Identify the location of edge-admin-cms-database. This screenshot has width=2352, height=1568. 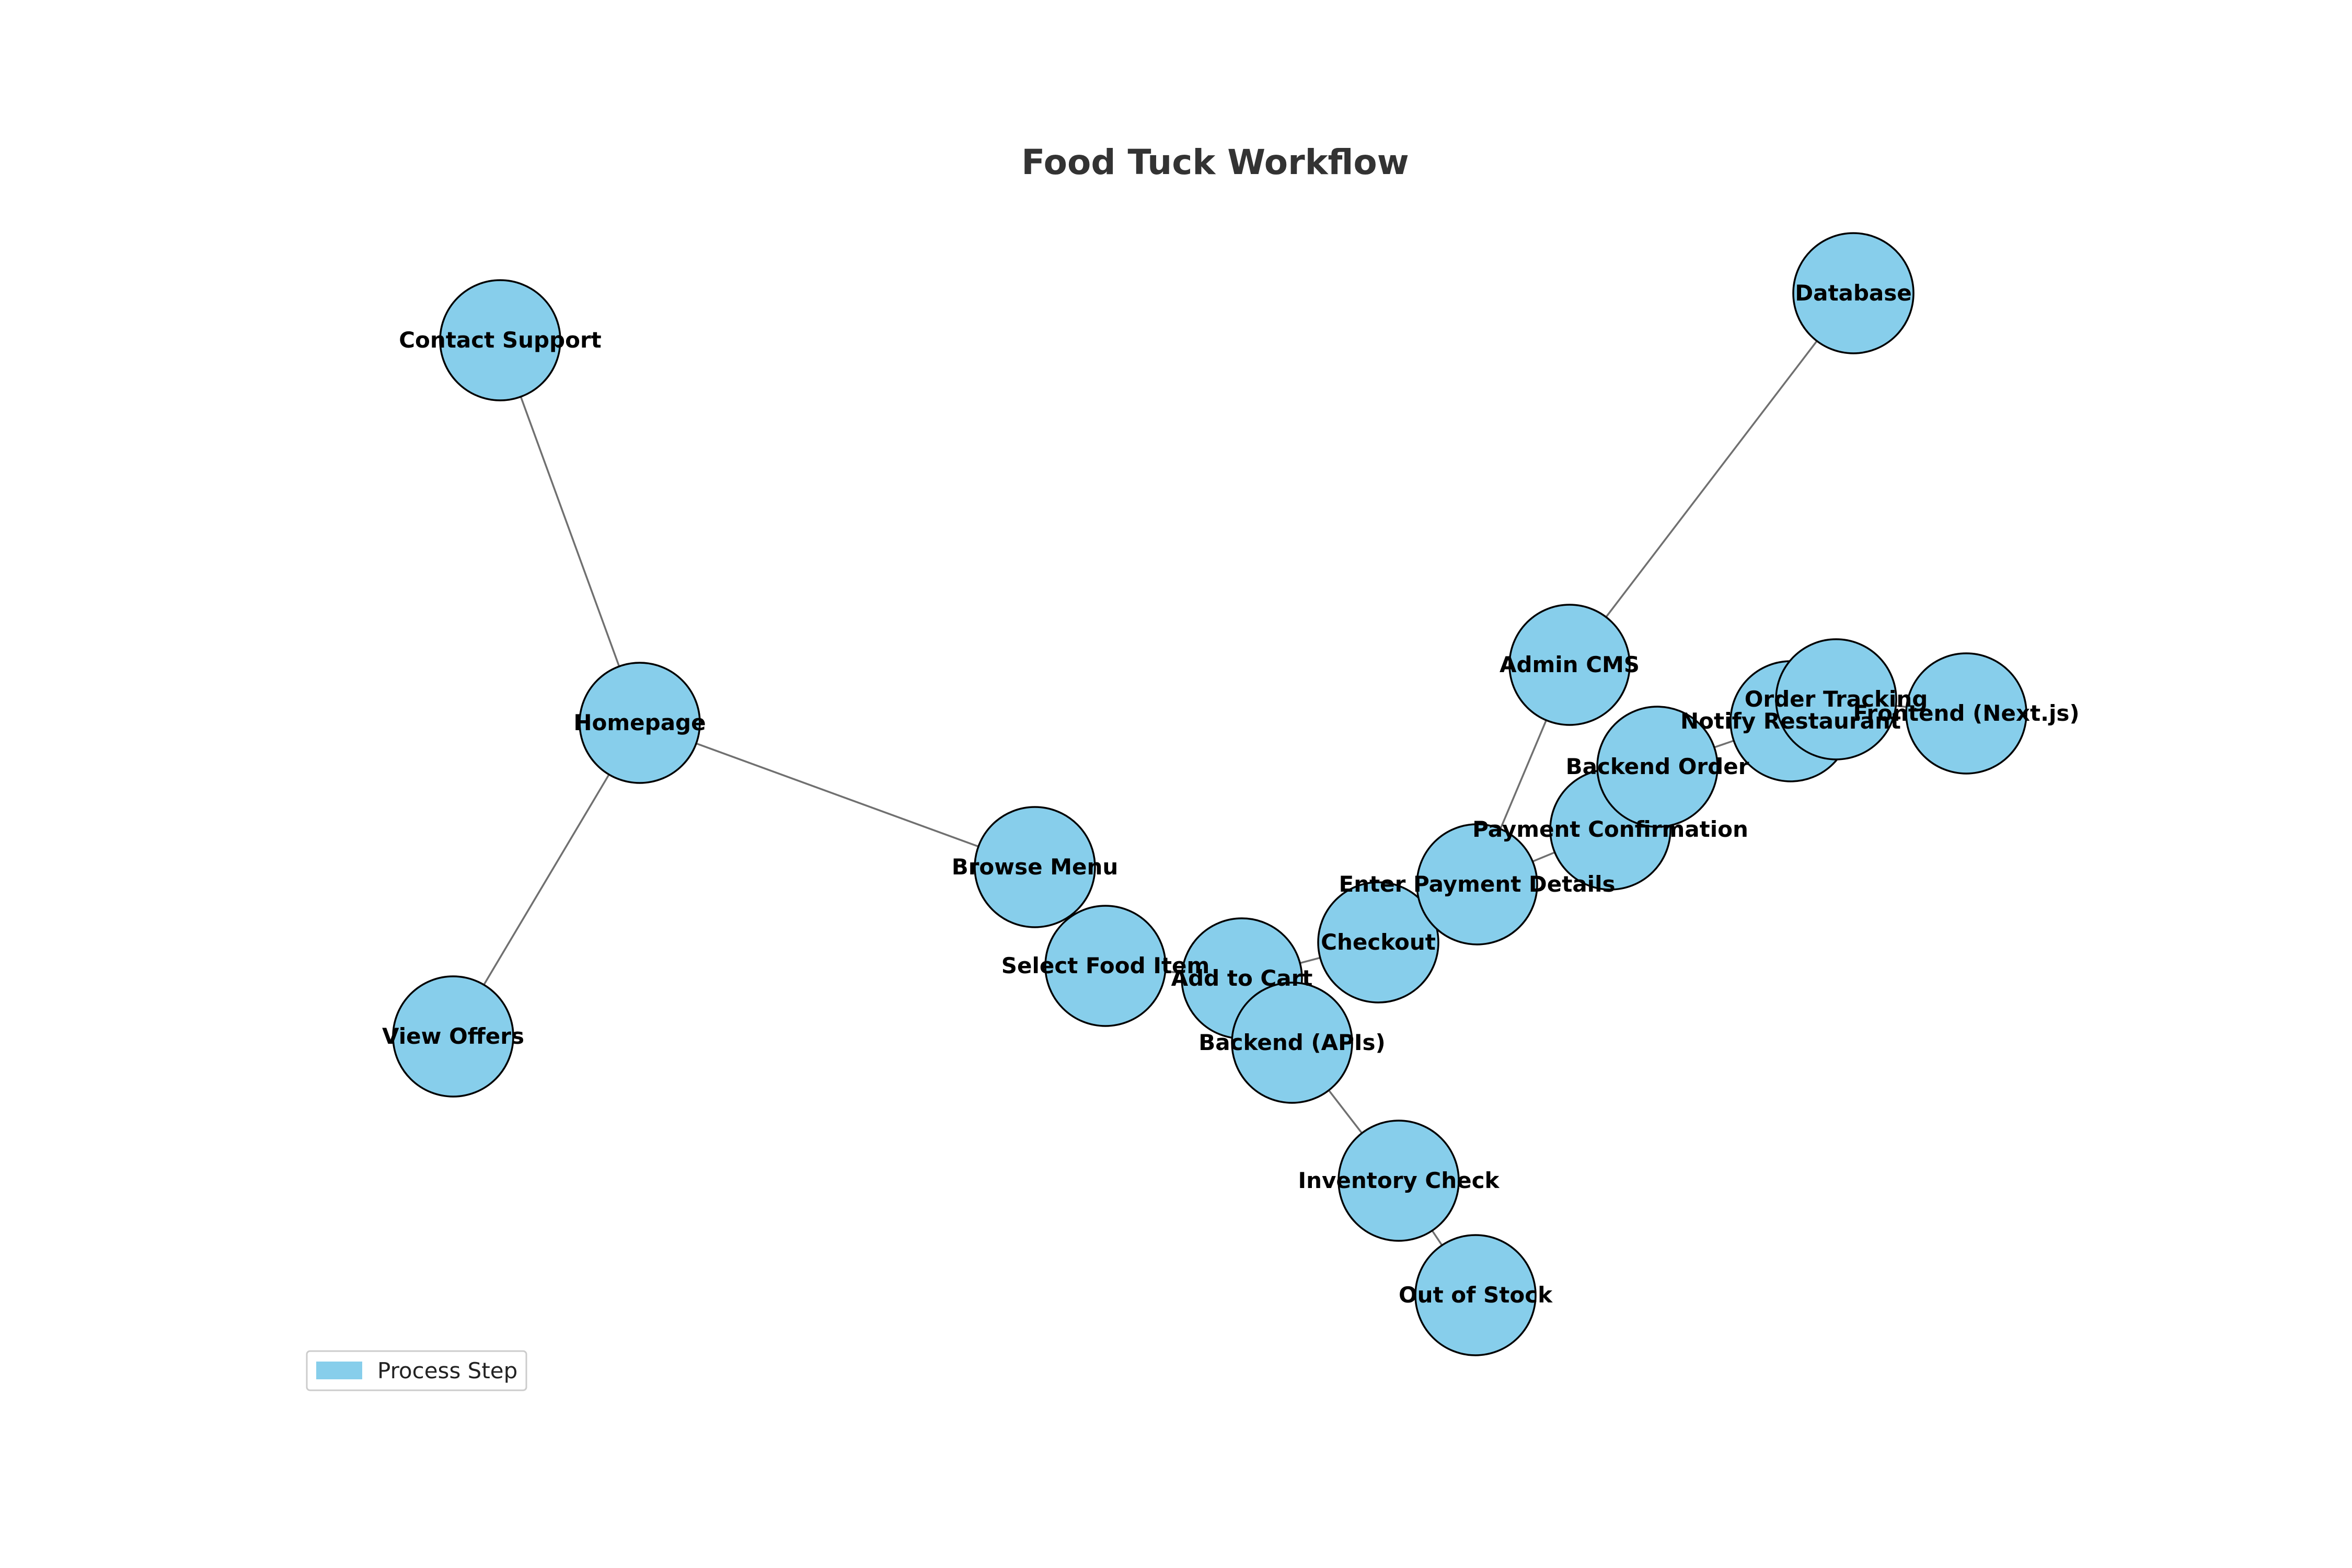
(1711, 479).